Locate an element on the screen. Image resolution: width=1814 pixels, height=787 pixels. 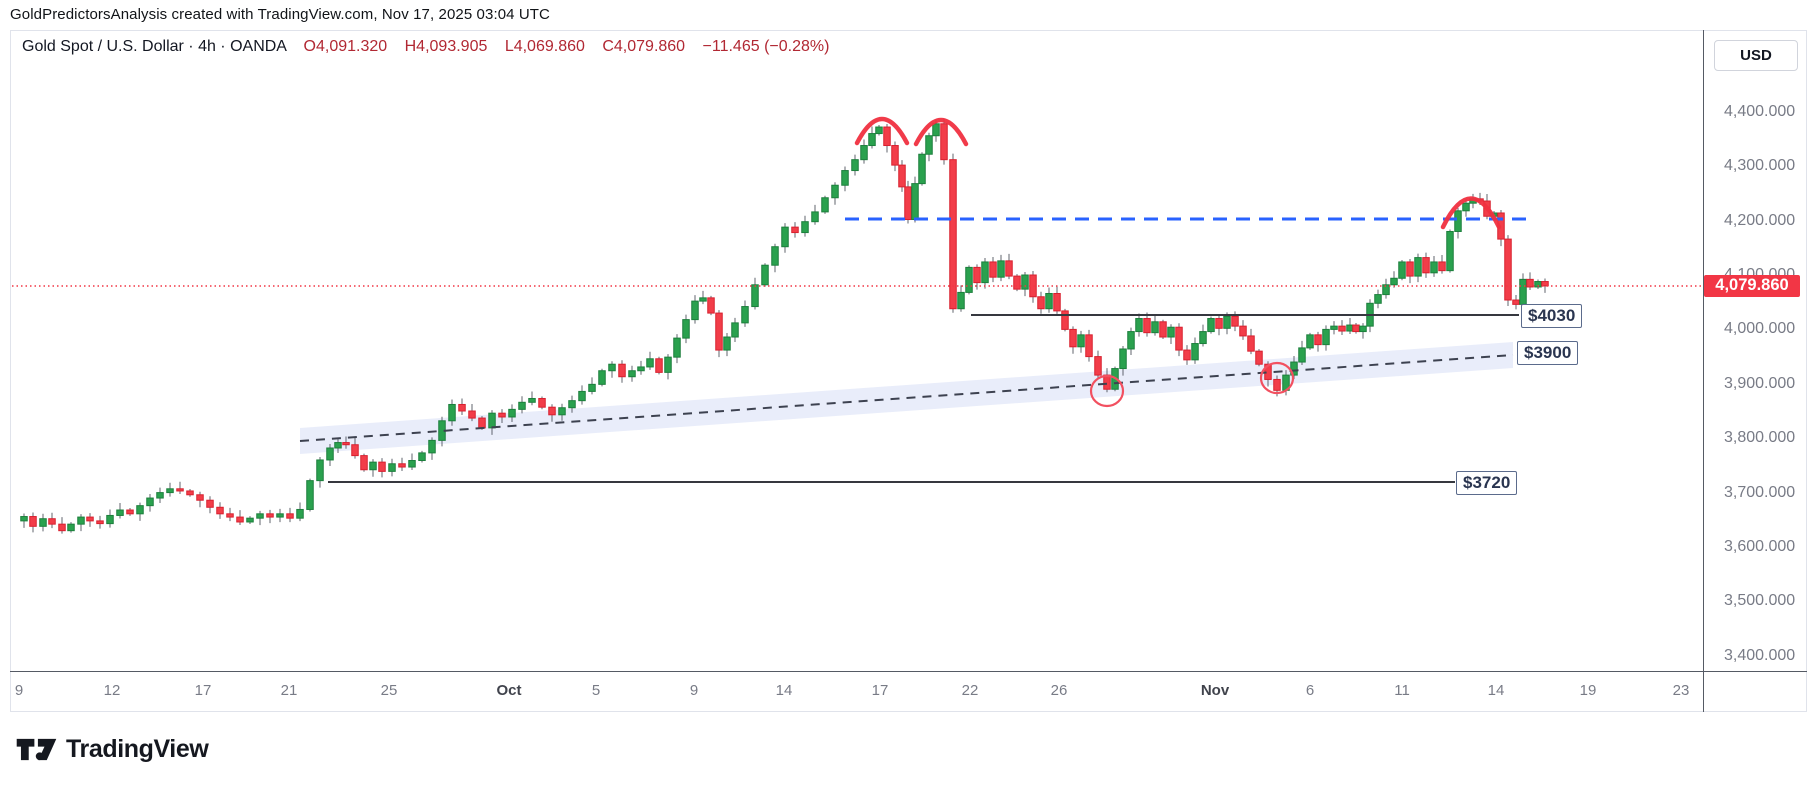
ascending-trendline is located at coordinates (906, 398).